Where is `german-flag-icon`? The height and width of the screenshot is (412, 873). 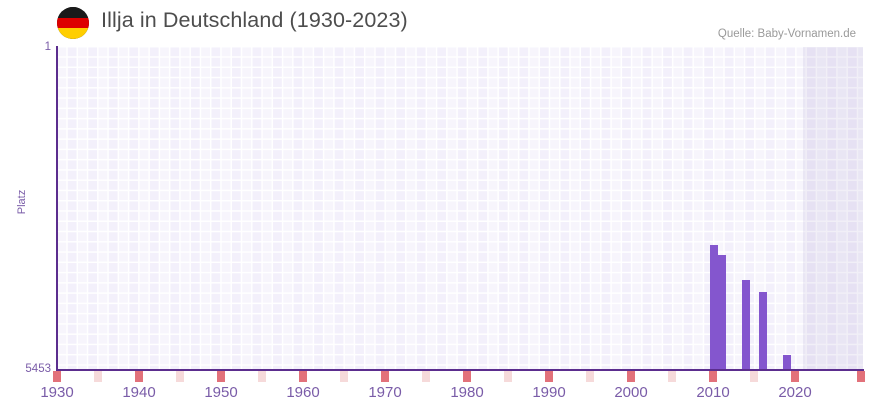 german-flag-icon is located at coordinates (73, 23).